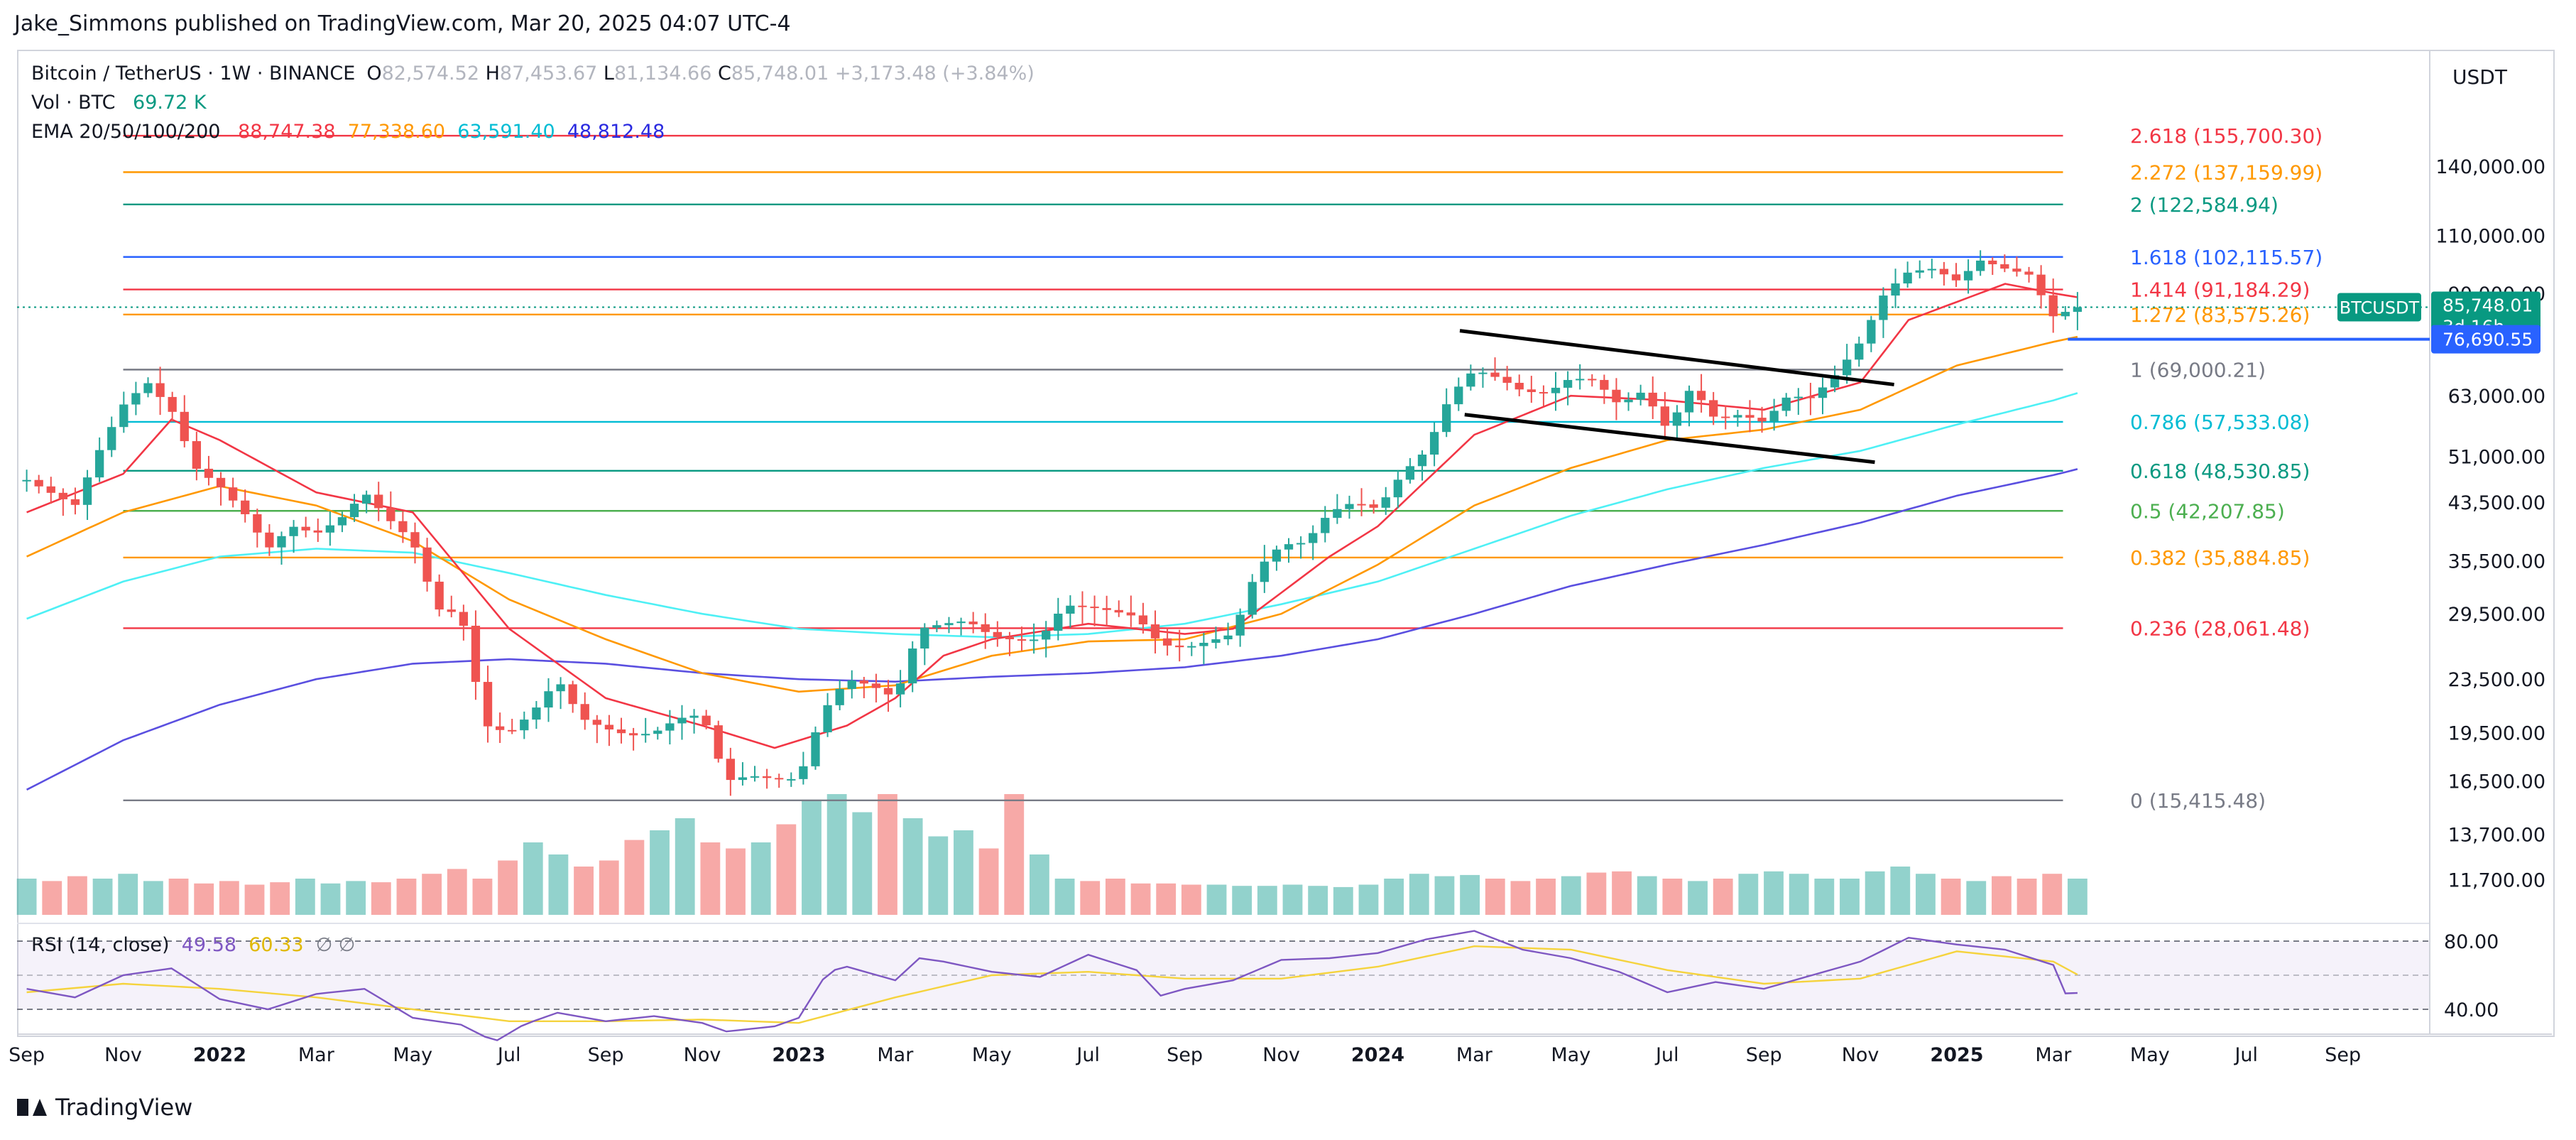  What do you see at coordinates (2496, 880) in the screenshot?
I see `price-tick-label: 11,700.00` at bounding box center [2496, 880].